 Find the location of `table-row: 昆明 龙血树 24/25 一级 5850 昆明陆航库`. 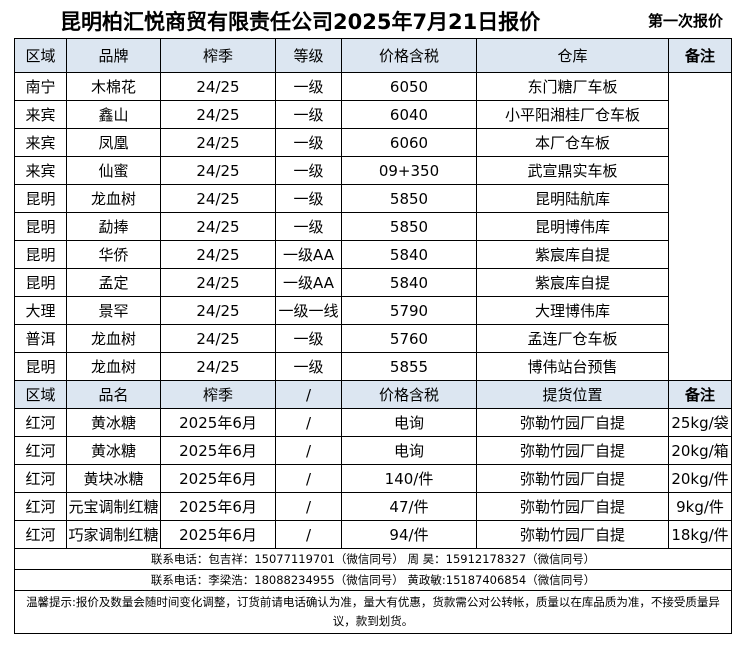

table-row: 昆明 龙血树 24/25 一级 5850 昆明陆航库 is located at coordinates (373, 198).